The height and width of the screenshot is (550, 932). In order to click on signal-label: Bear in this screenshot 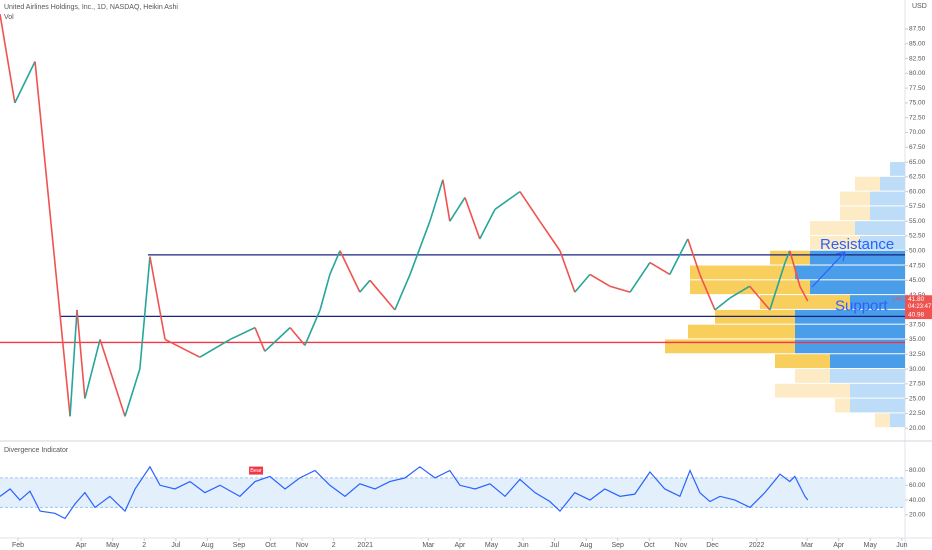, I will do `click(256, 471)`.